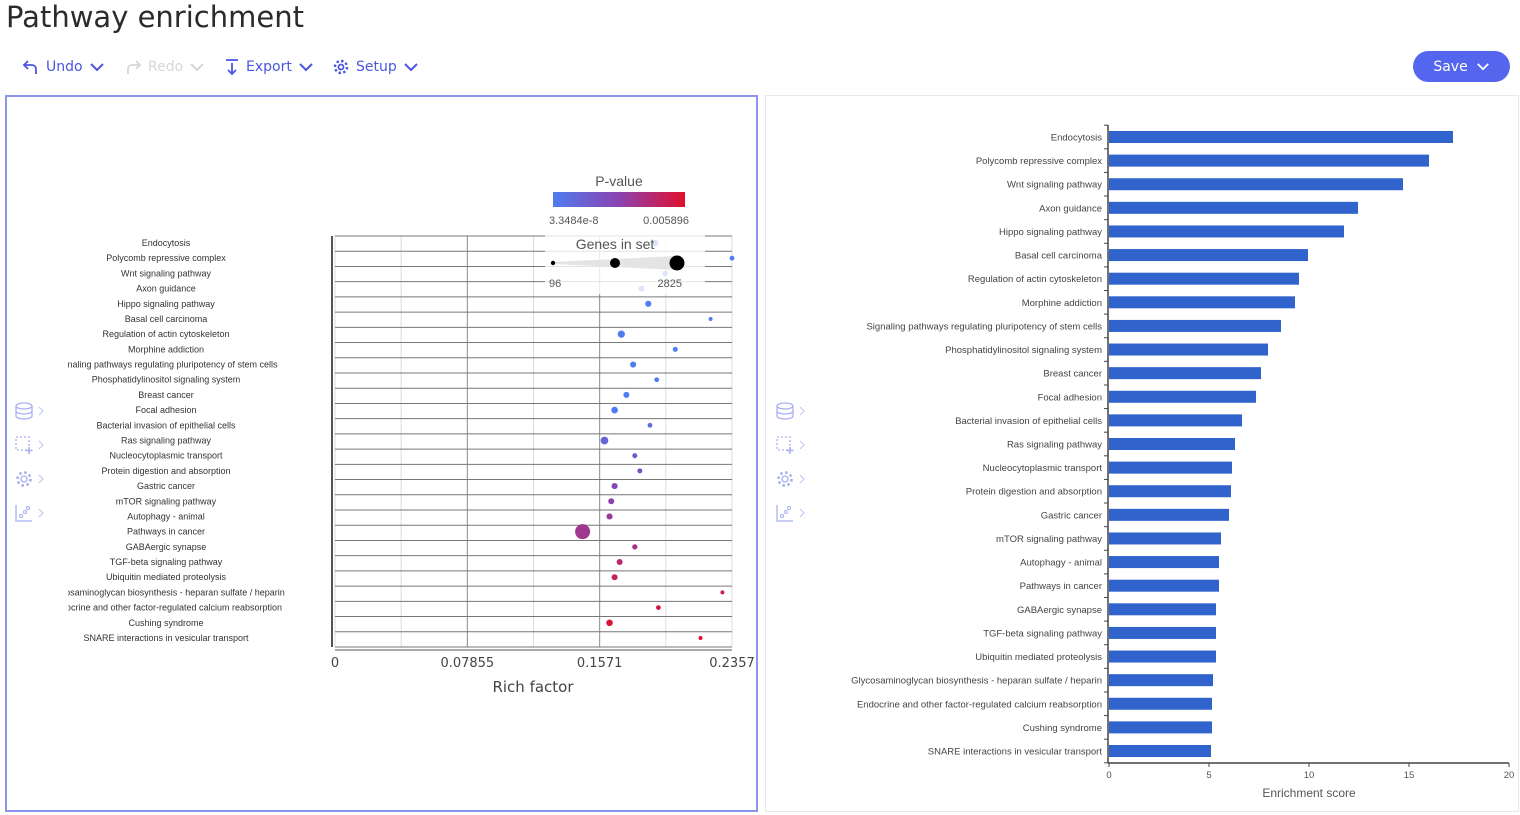  What do you see at coordinates (155, 17) in the screenshot?
I see `page-title: Pathway enrichment` at bounding box center [155, 17].